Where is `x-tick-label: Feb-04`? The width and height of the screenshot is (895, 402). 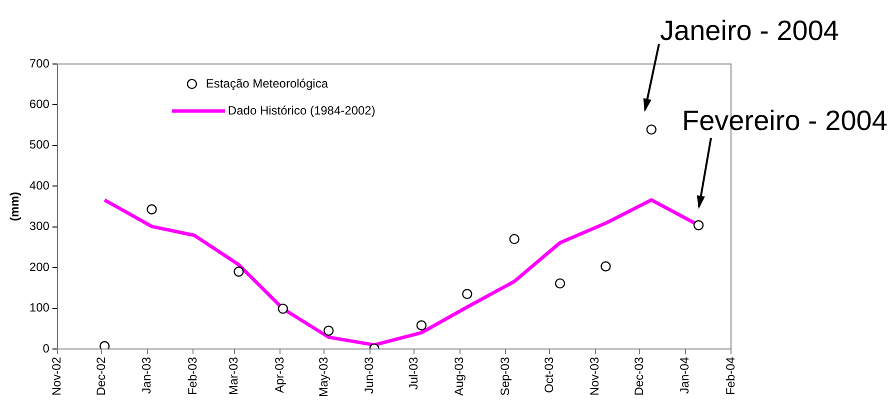
x-tick-label: Feb-04 is located at coordinates (730, 376).